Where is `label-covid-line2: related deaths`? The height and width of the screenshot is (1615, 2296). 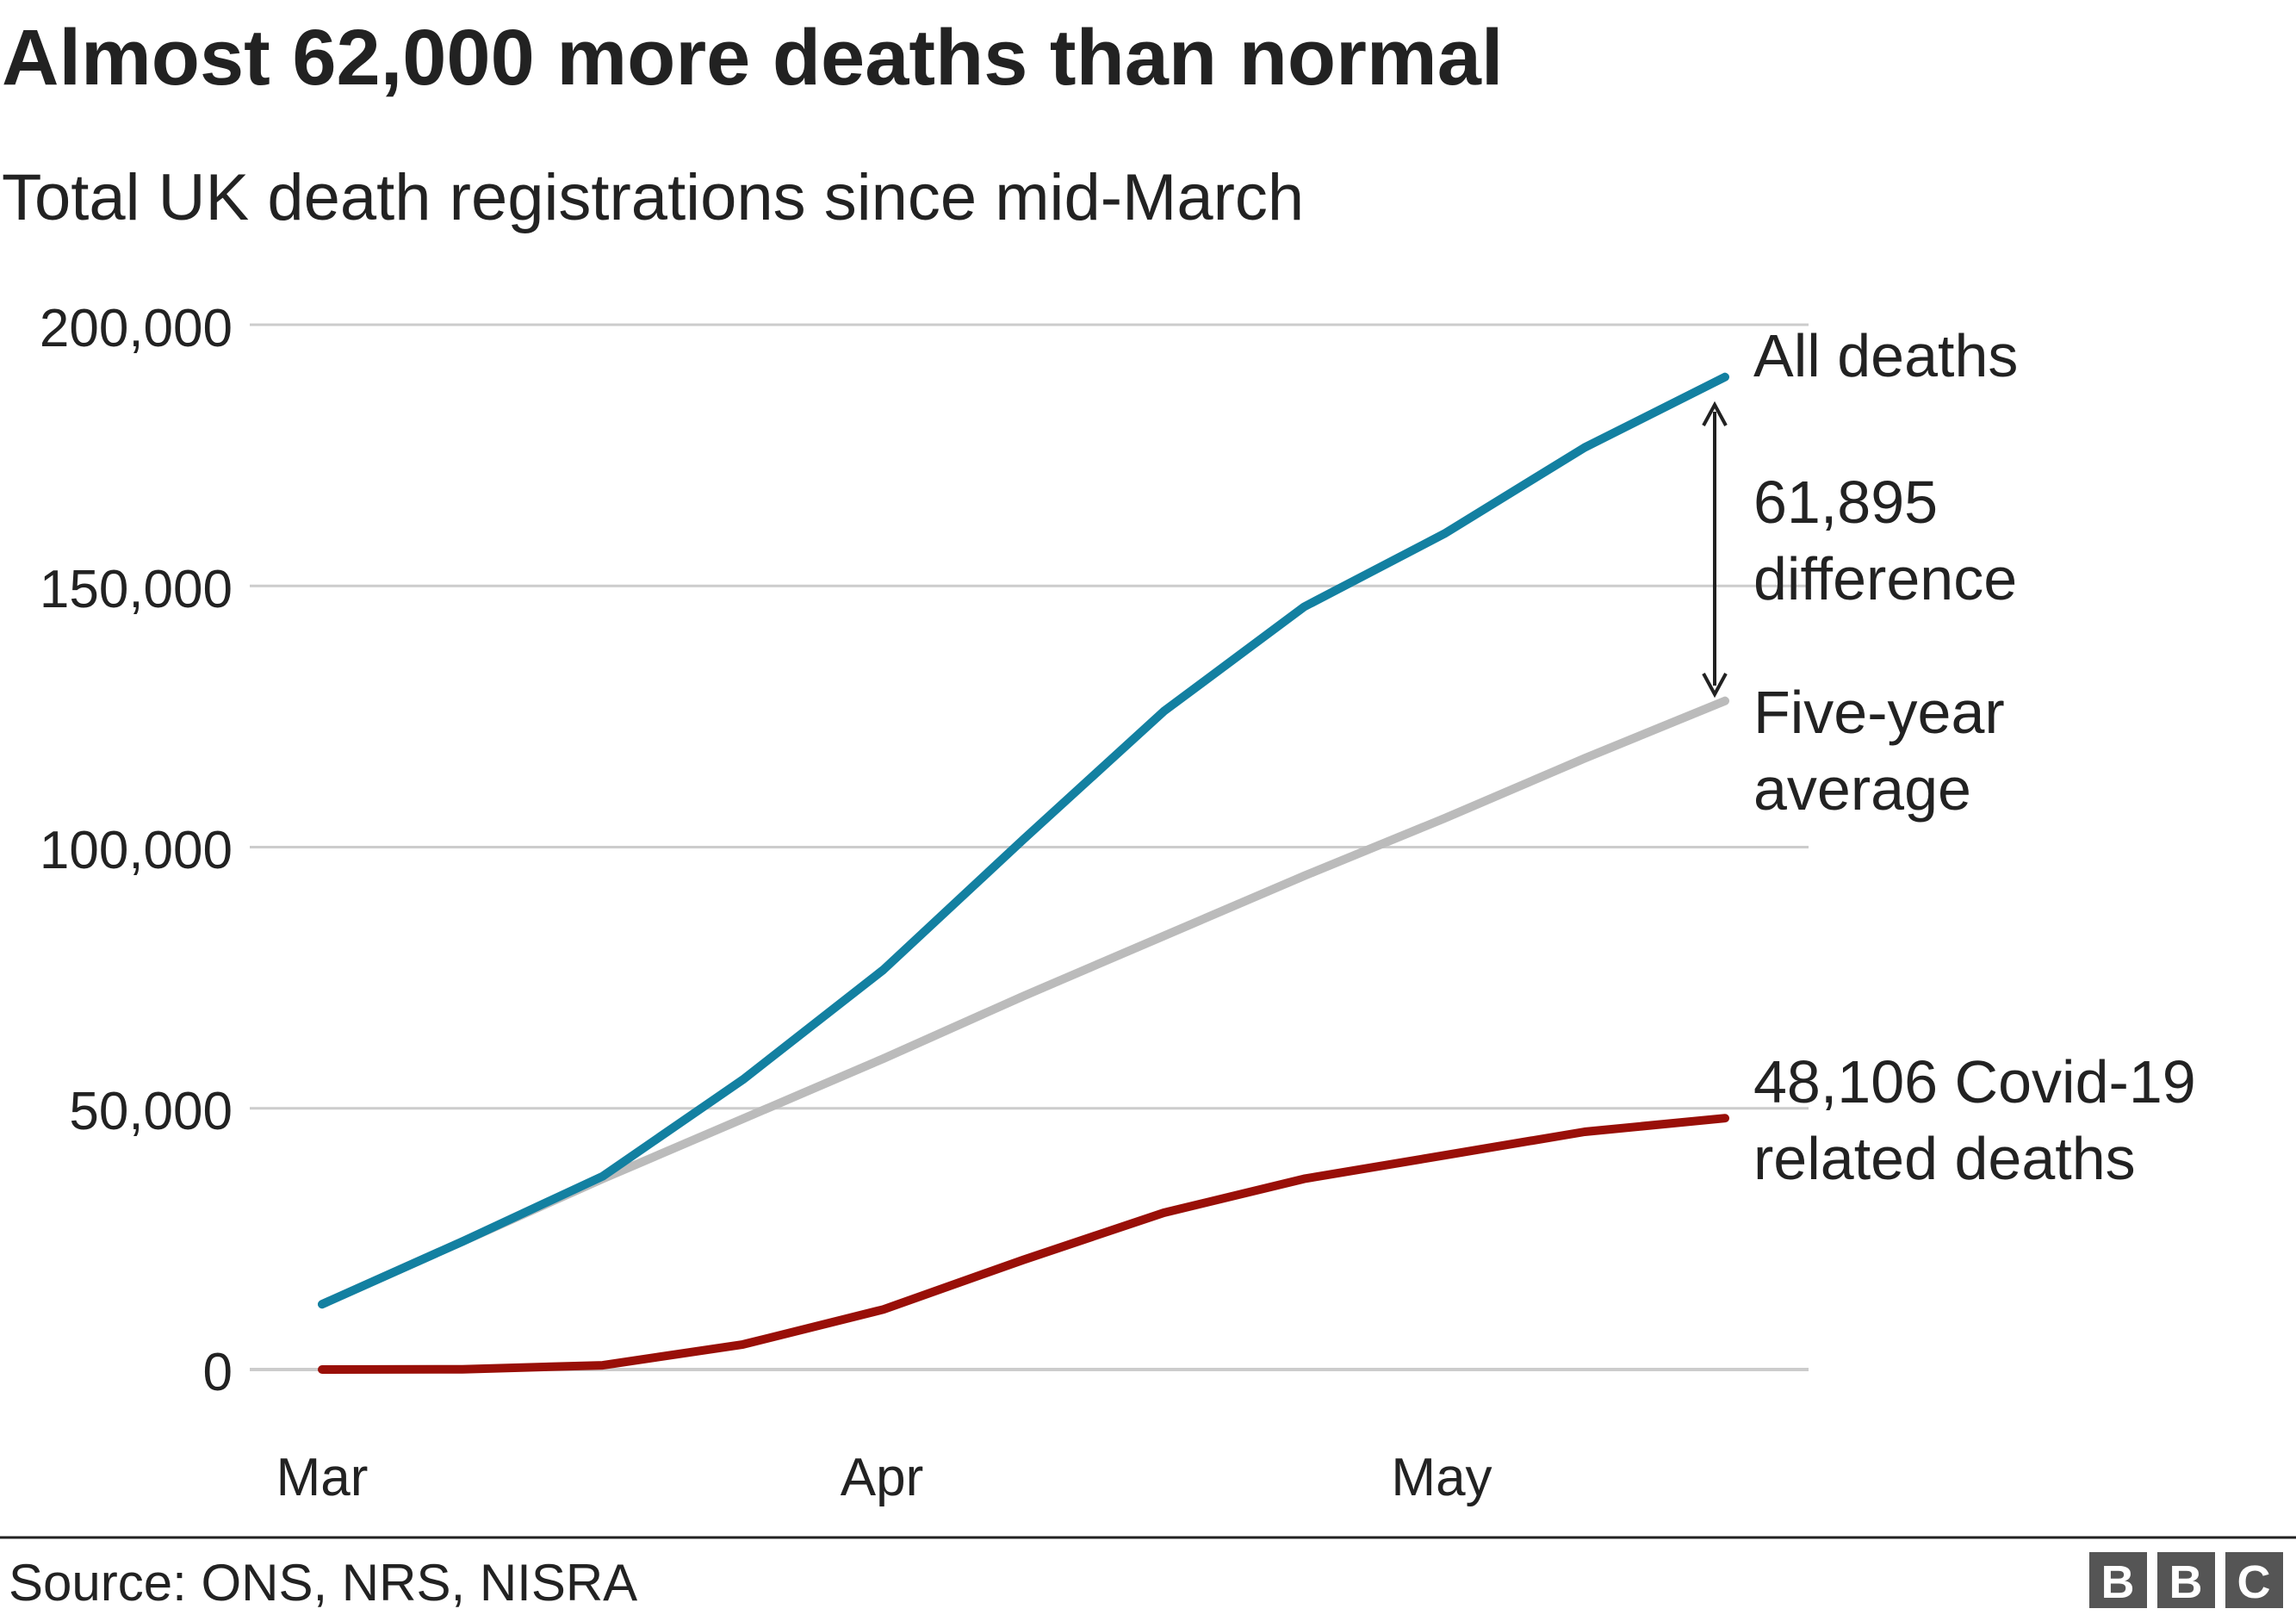 label-covid-line2: related deaths is located at coordinates (1944, 1158).